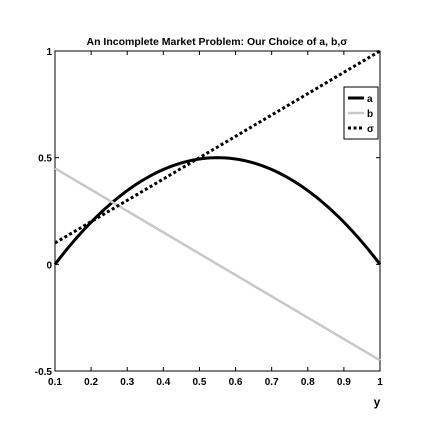 This screenshot has width=436, height=436. What do you see at coordinates (45, 159) in the screenshot?
I see `y-tick-label: 0.5` at bounding box center [45, 159].